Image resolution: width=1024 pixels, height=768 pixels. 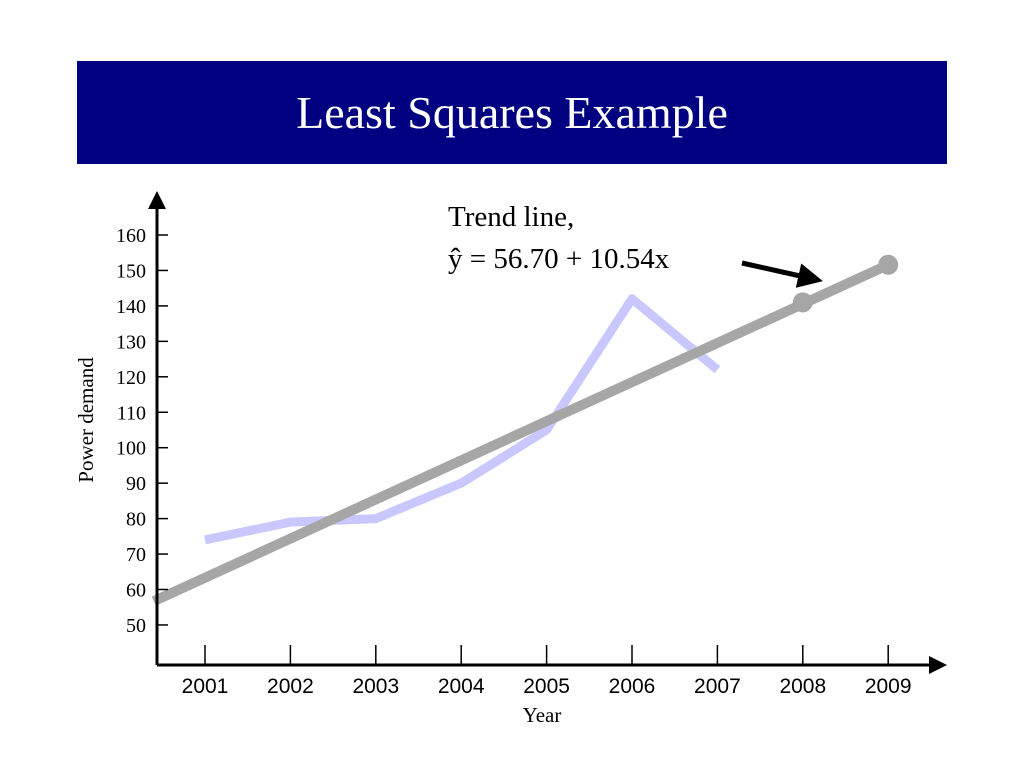 What do you see at coordinates (546, 686) in the screenshot?
I see `x-tick-label: 2005` at bounding box center [546, 686].